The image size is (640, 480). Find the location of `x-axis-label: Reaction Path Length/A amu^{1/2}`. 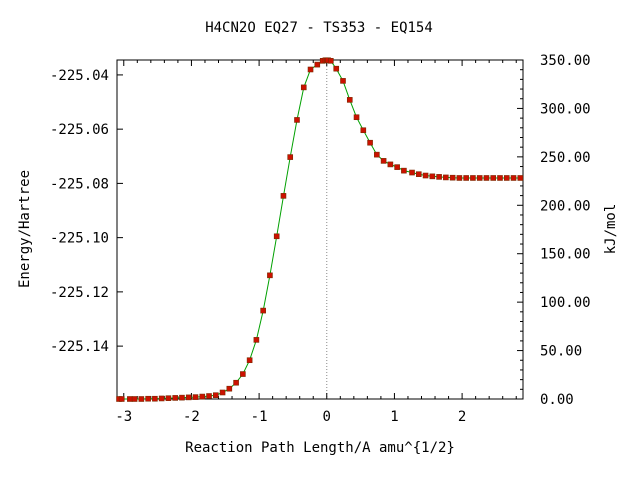

x-axis-label: Reaction Path Length/A amu^{1/2} is located at coordinates (320, 448).